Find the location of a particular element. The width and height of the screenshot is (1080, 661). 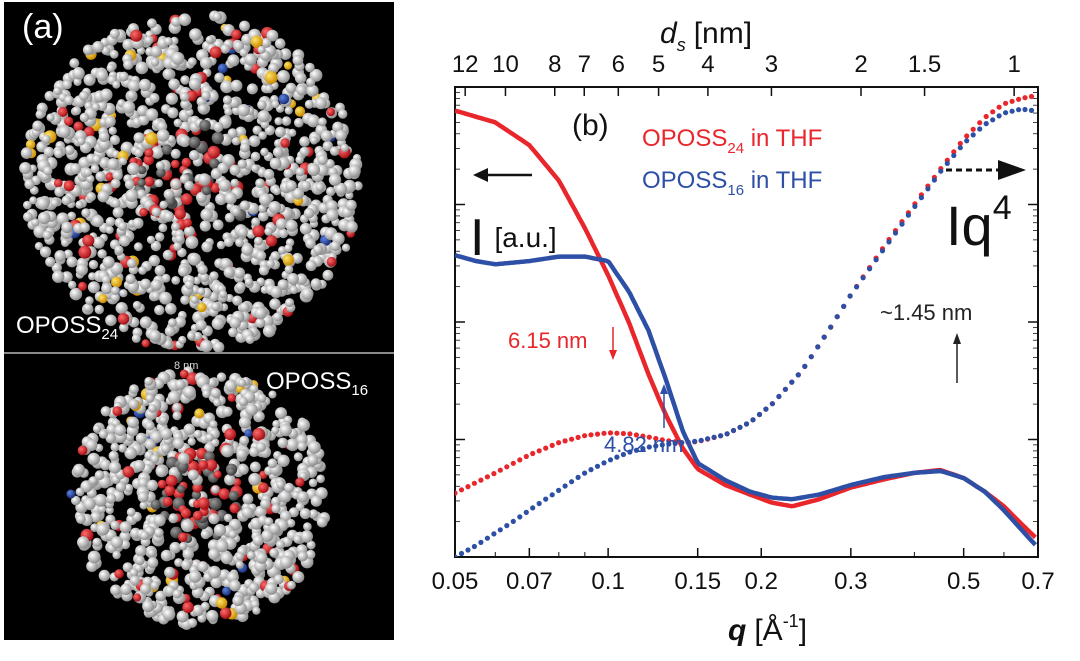

annotation-1-45-nm-arrow-head is located at coordinates (957, 338).